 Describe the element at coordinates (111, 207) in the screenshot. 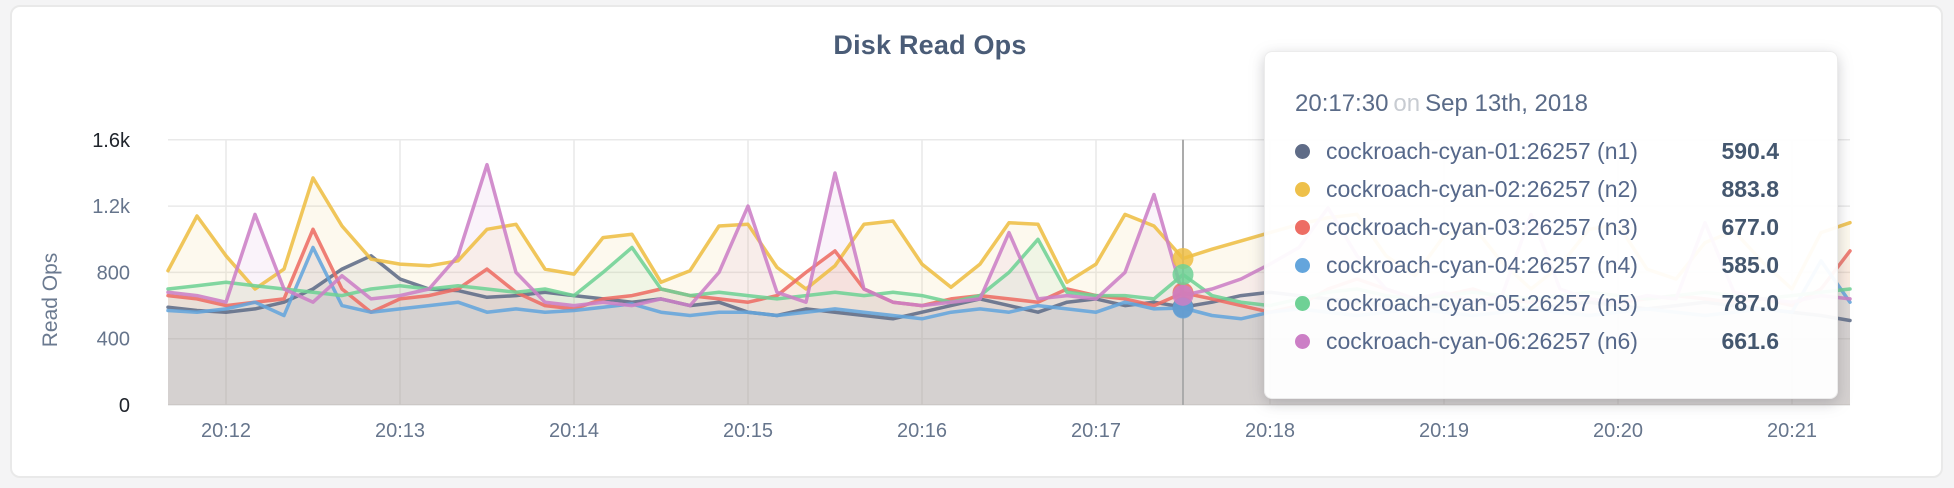

I see `y-axis-tick-label: 1.2k` at that location.